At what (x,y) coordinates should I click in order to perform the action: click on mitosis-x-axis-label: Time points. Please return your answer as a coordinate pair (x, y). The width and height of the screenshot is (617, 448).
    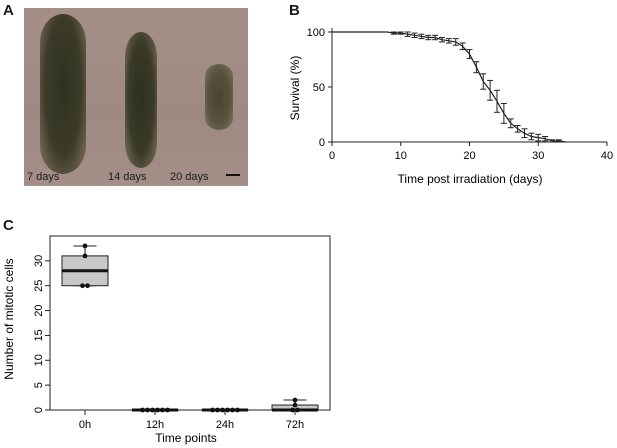
    Looking at the image, I should click on (186, 438).